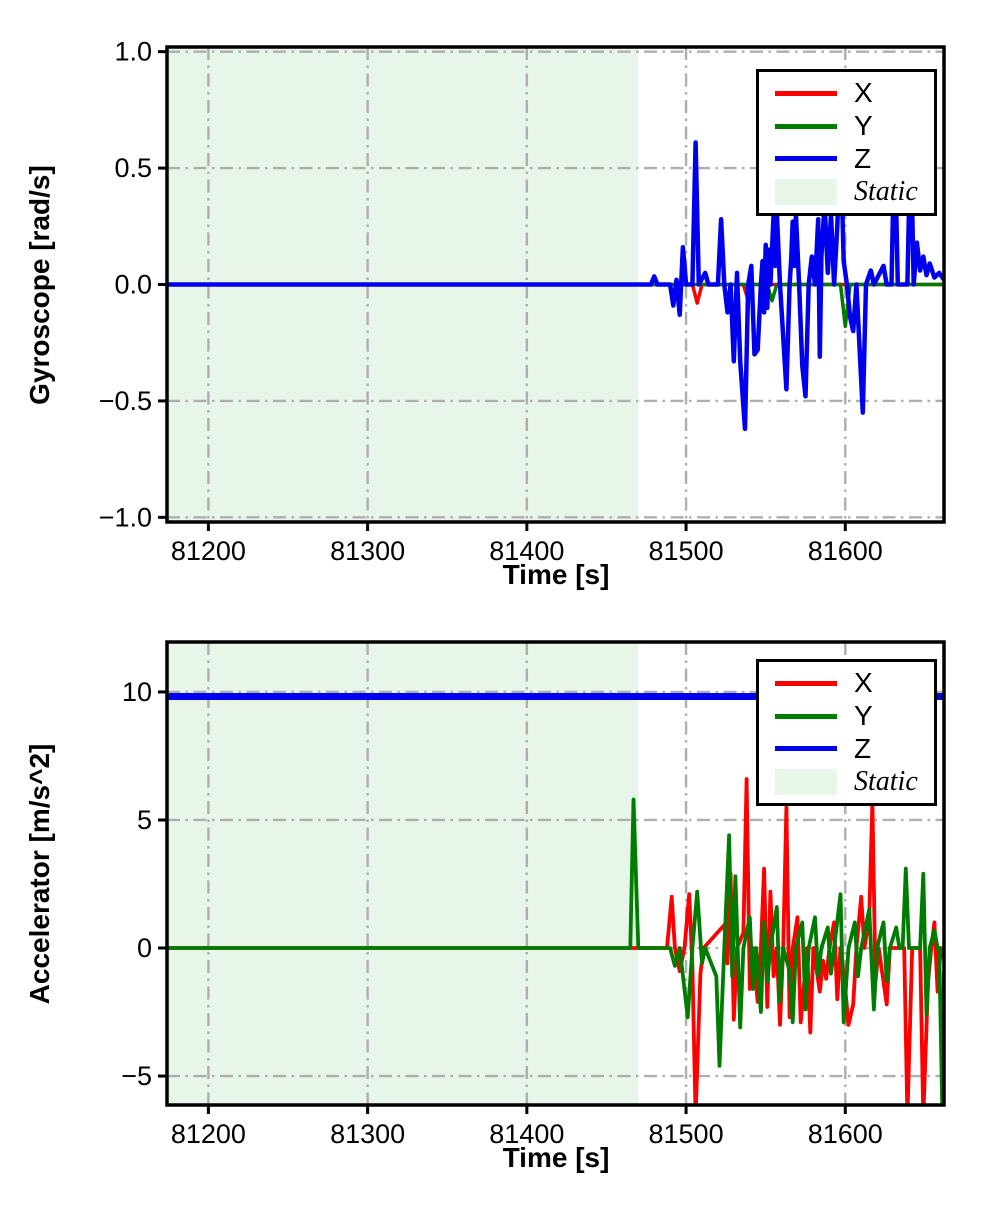  Describe the element at coordinates (136, 1076) in the screenshot. I see `y-tick-label: −5` at that location.